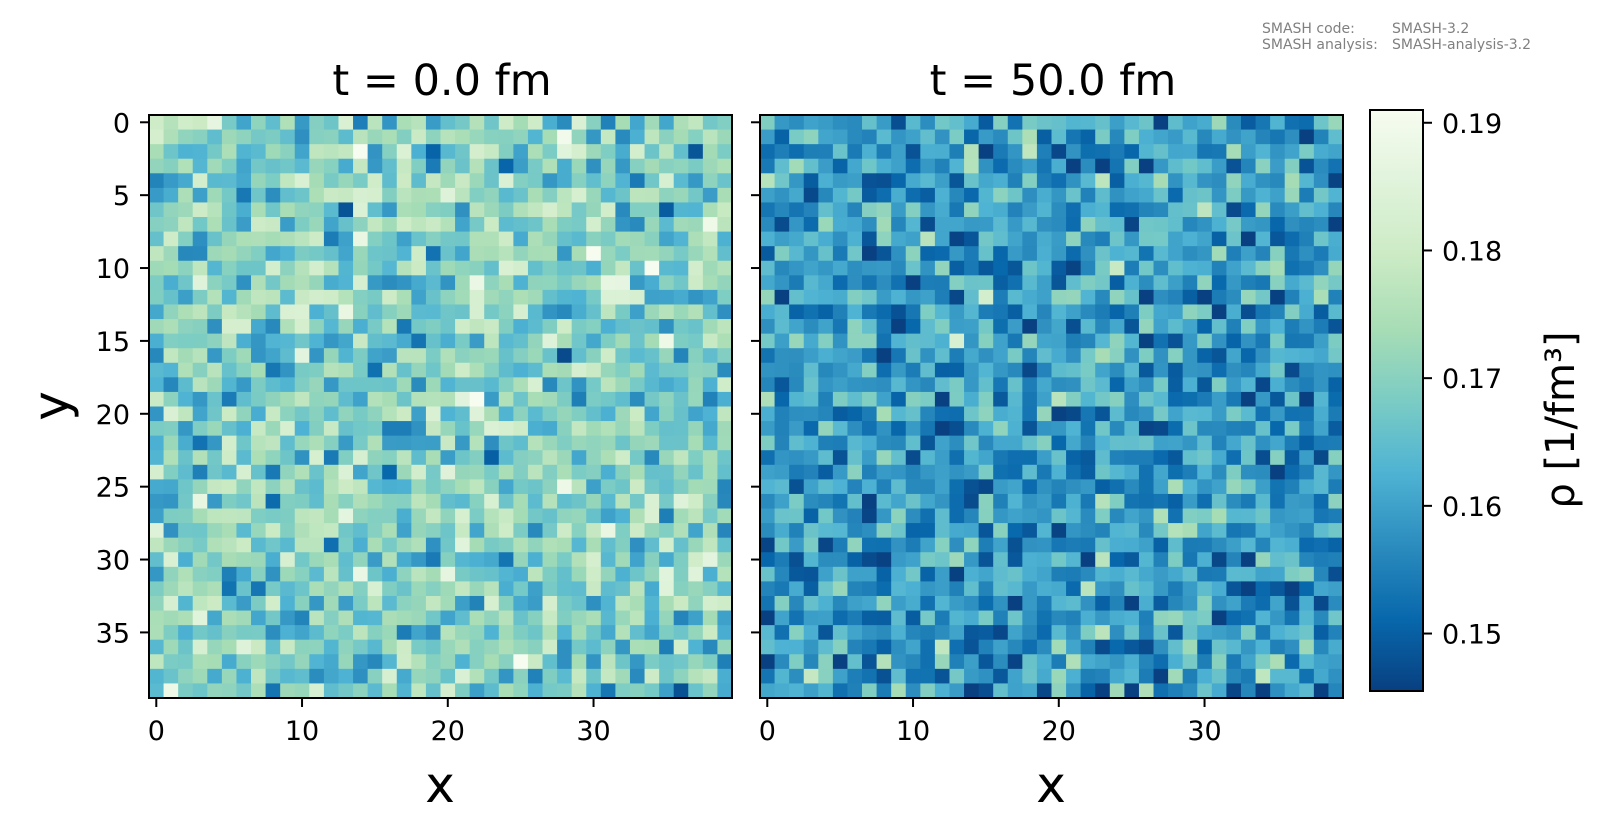  I want to click on y-tick-label: 5, so click(121, 196).